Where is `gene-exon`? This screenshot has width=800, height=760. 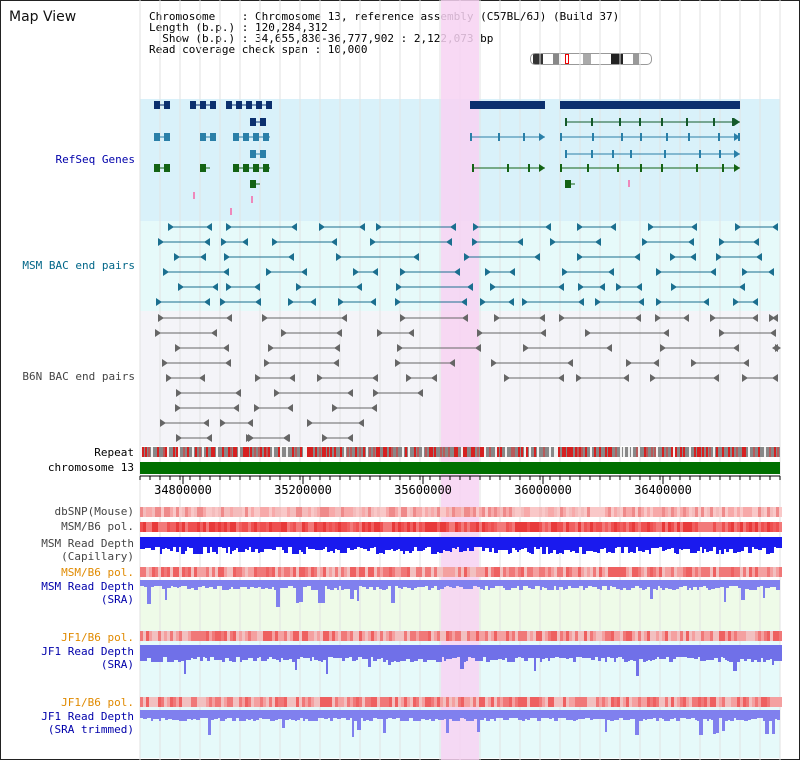
gene-exon is located at coordinates (203, 168).